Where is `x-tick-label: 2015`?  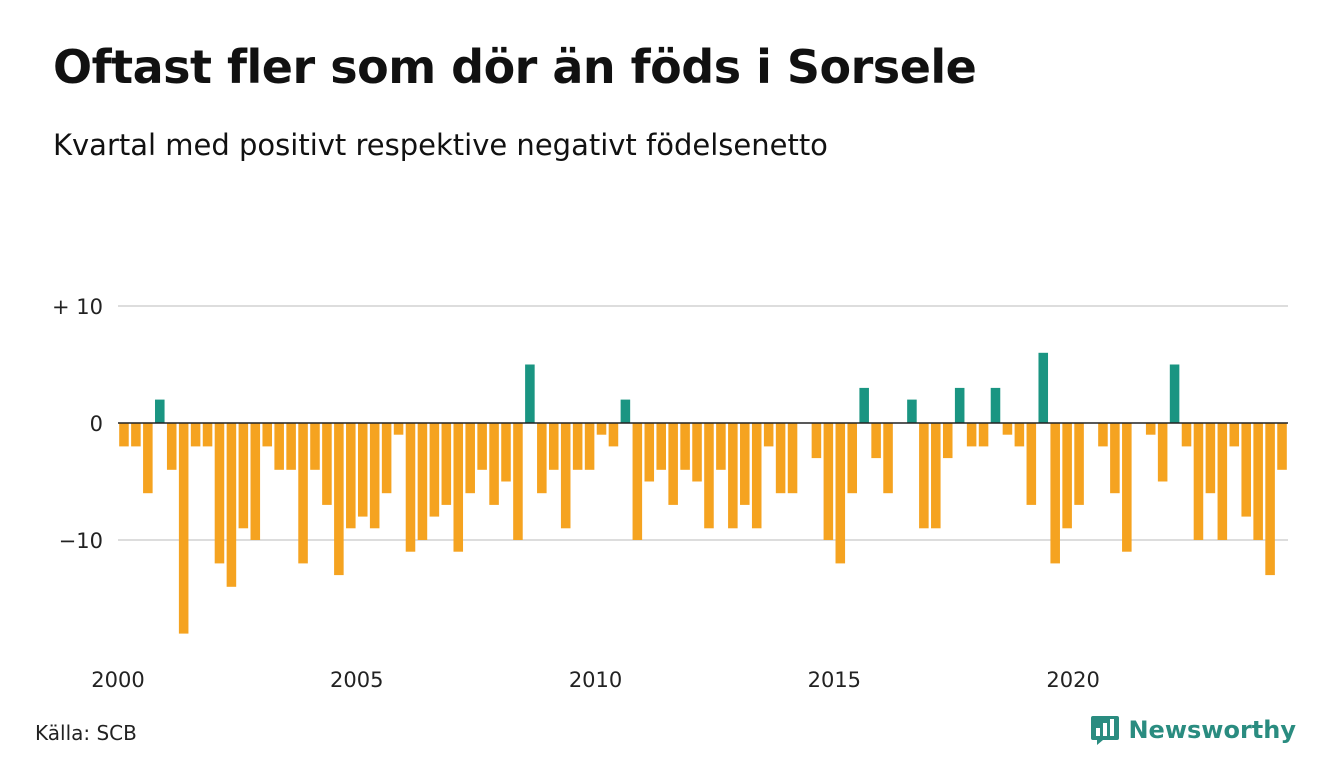 x-tick-label: 2015 is located at coordinates (834, 680).